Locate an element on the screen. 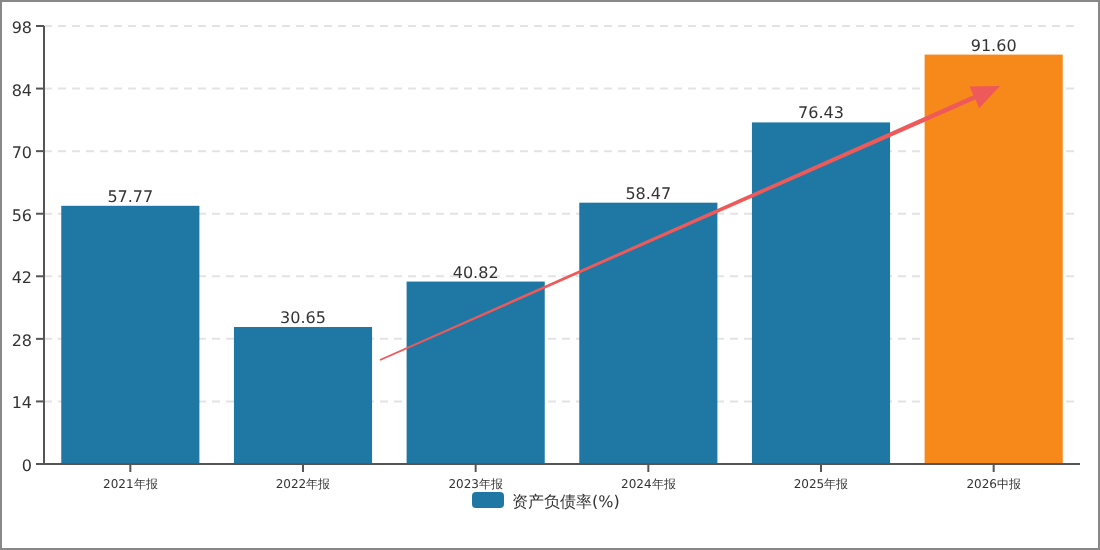 The image size is (1100, 550). data-label: 91.60 is located at coordinates (993, 45).